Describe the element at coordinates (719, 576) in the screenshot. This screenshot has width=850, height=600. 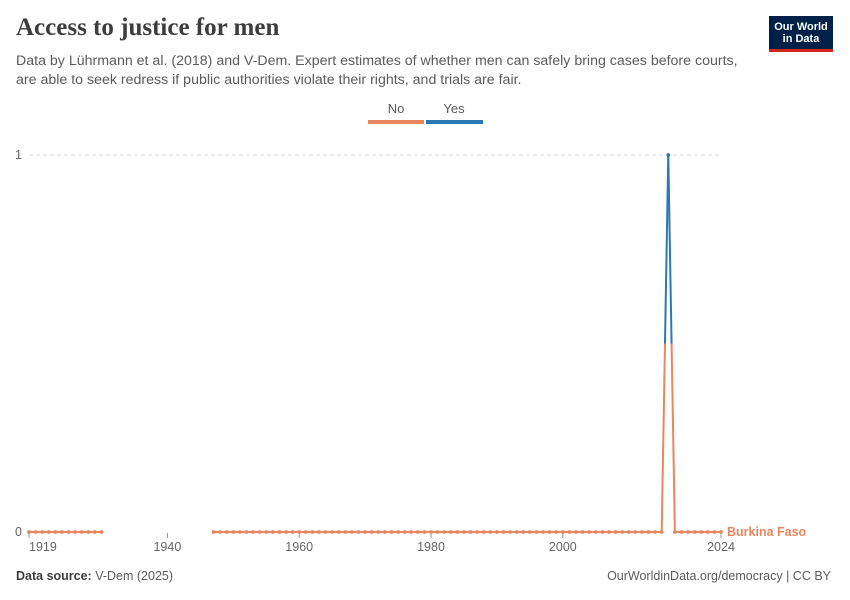
I see `footer-link: OurWorldinData.org/democracy | CC BY` at that location.